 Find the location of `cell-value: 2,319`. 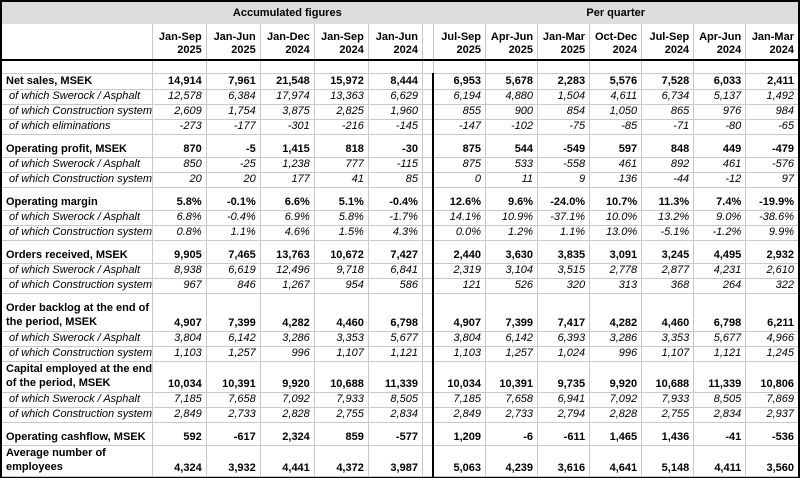

cell-value: 2,319 is located at coordinates (460, 271).